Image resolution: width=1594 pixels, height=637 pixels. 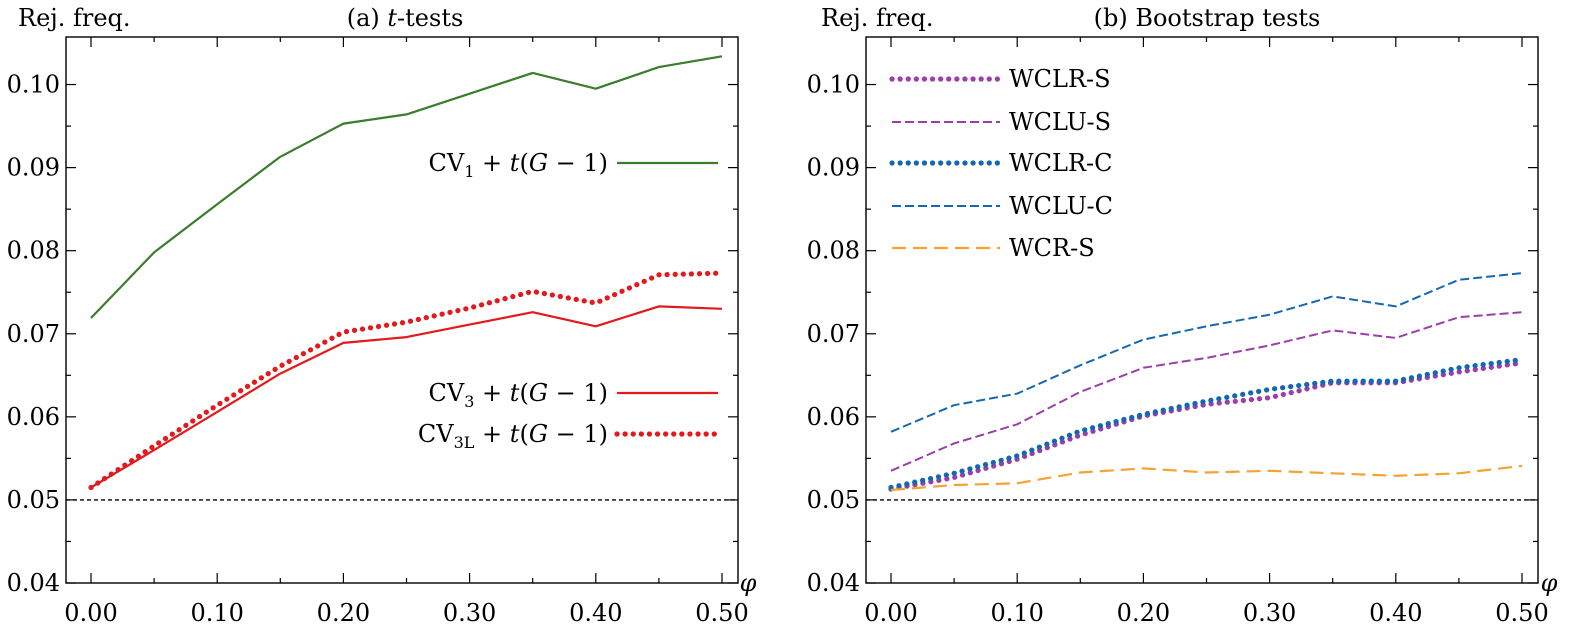 I want to click on legend-label-subscript: 1, so click(x=469, y=171).